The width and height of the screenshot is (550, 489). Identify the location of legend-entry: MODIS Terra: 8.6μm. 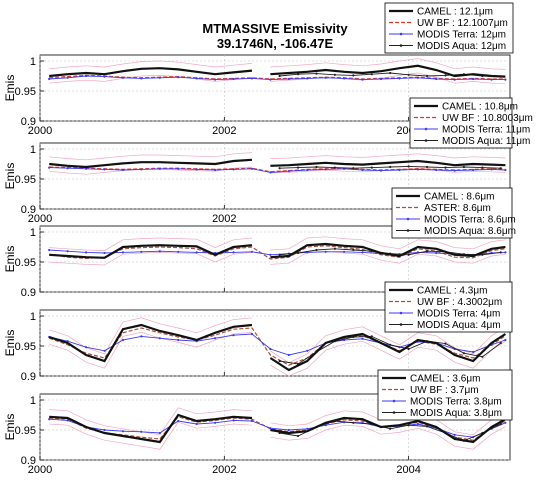
(470, 220).